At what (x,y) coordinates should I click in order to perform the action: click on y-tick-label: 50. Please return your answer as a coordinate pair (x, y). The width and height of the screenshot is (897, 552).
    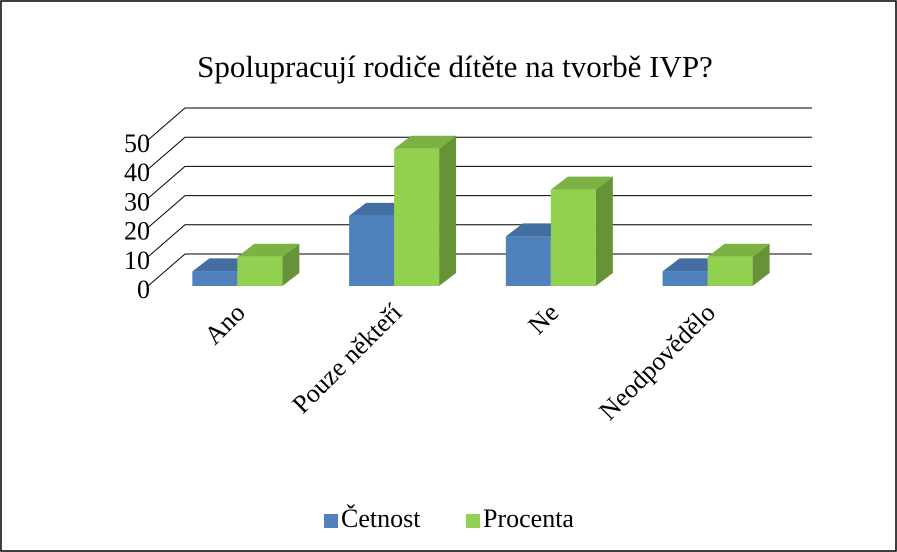
    Looking at the image, I should click on (137, 143).